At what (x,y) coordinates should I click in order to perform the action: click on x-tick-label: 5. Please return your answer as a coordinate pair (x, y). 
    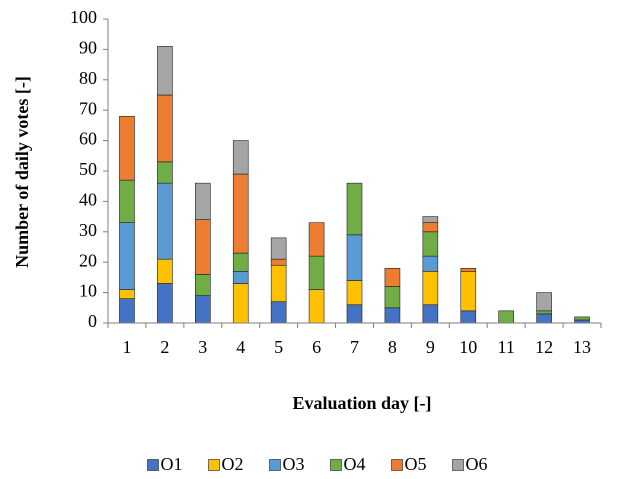
    Looking at the image, I should click on (278, 347).